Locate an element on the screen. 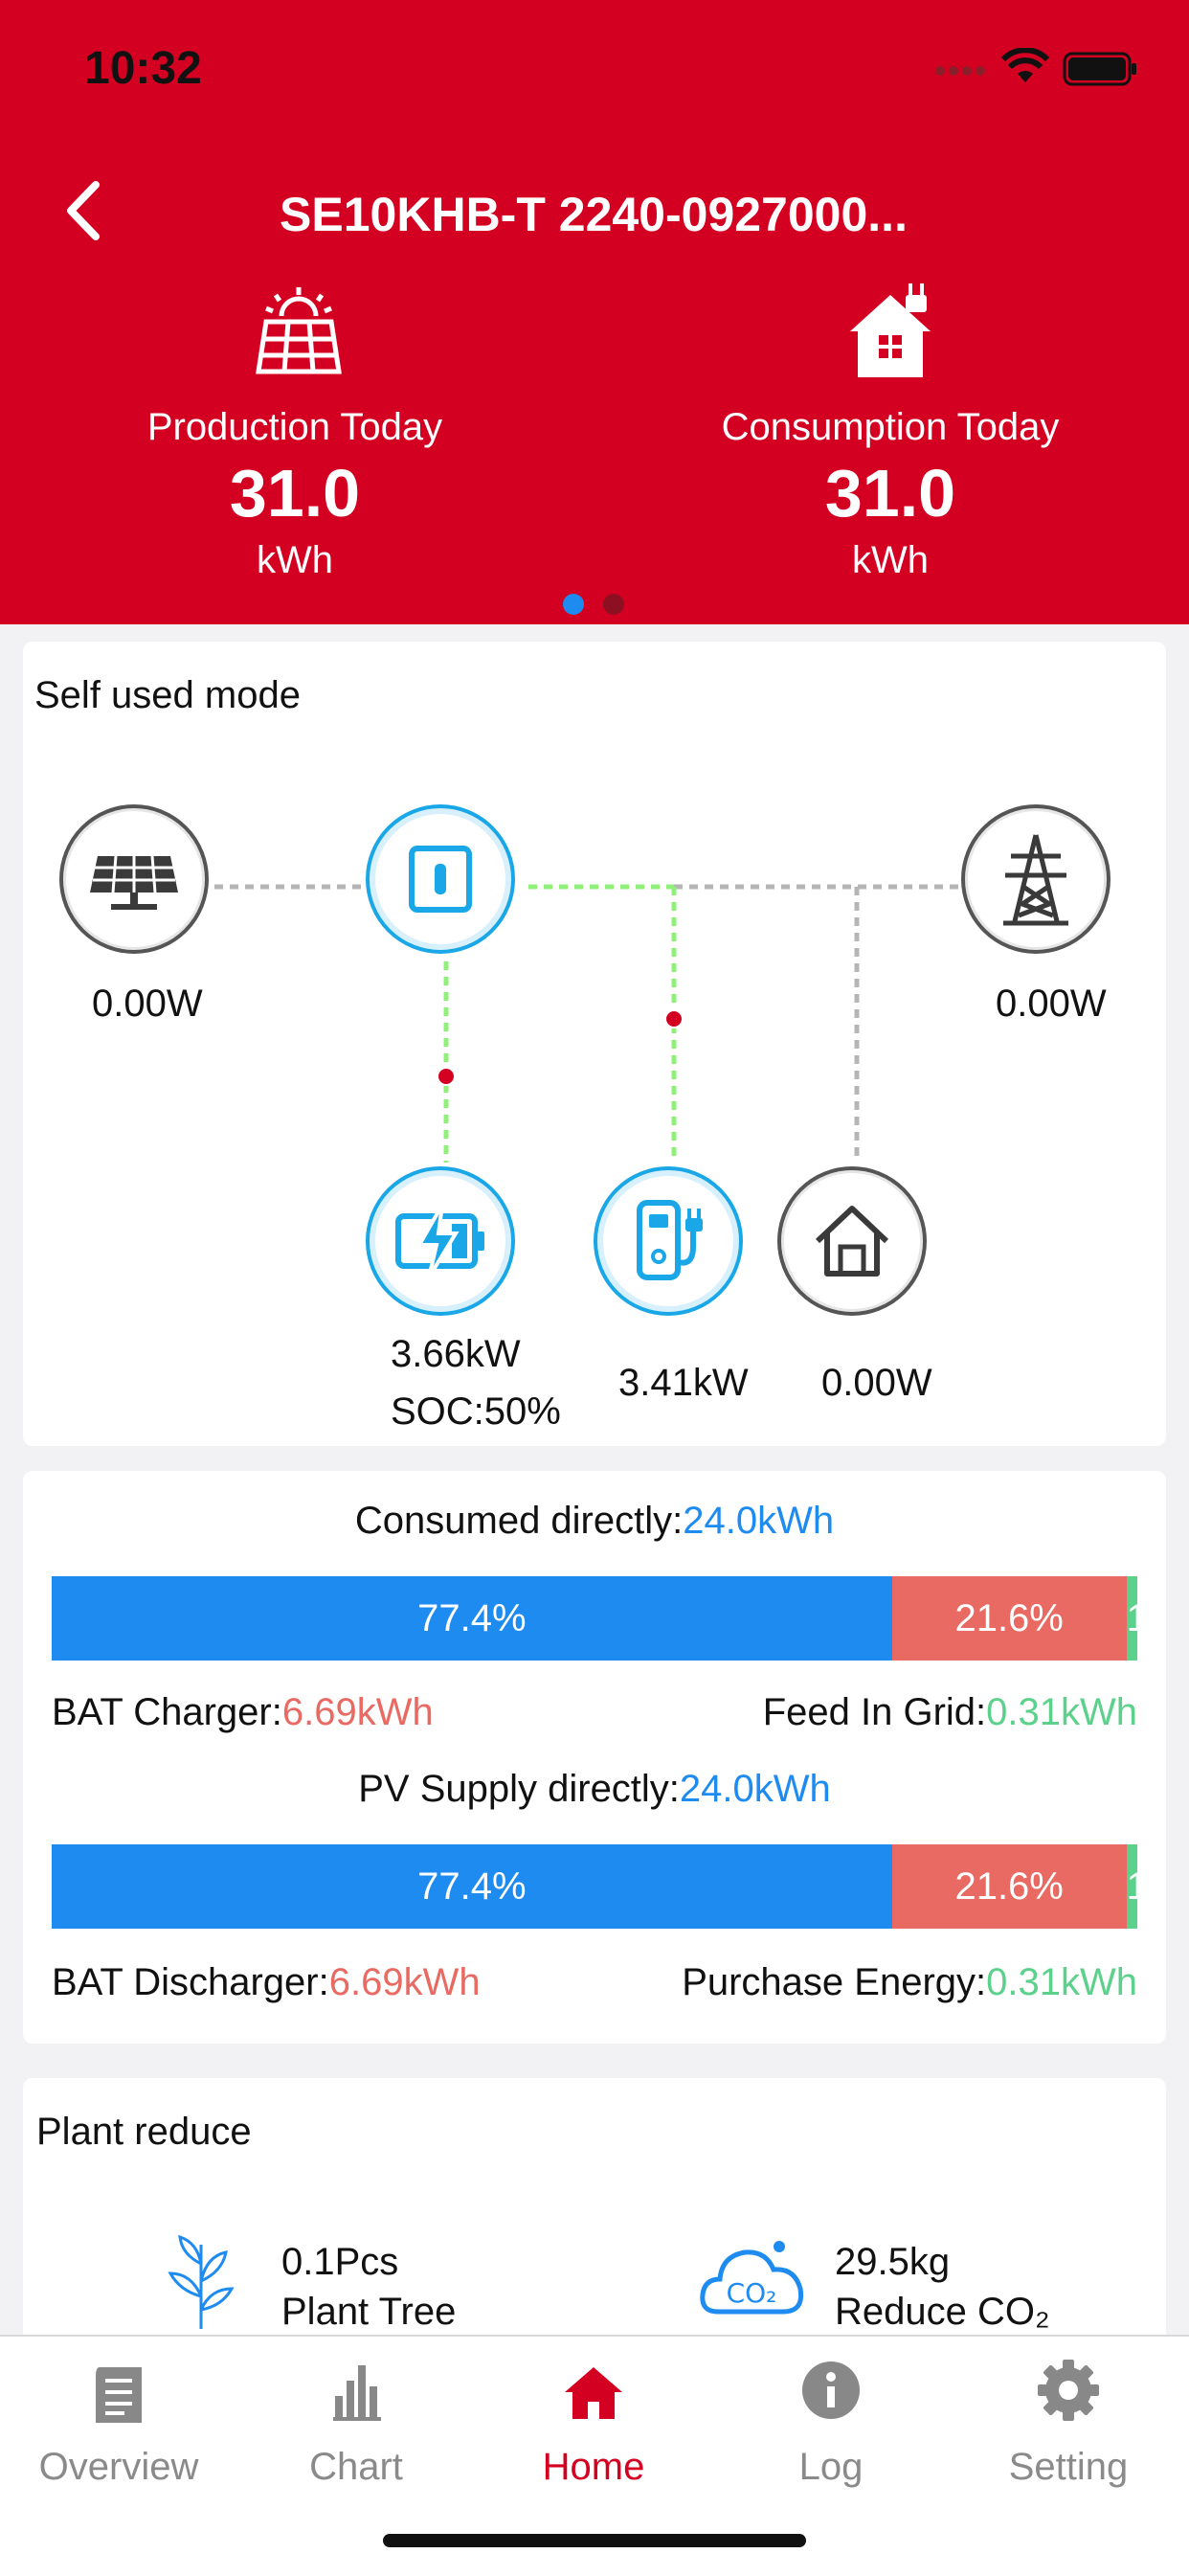 This screenshot has height=2576, width=1189. consumed-label: Consumed directly: is located at coordinates (519, 1521).